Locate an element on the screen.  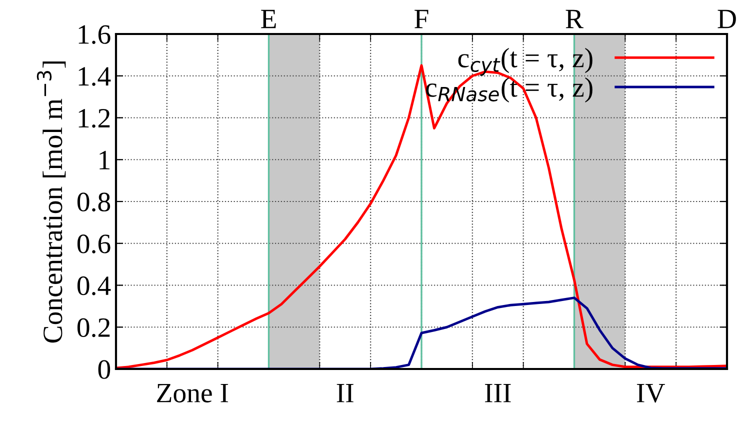
text: D is located at coordinates (727, 19).